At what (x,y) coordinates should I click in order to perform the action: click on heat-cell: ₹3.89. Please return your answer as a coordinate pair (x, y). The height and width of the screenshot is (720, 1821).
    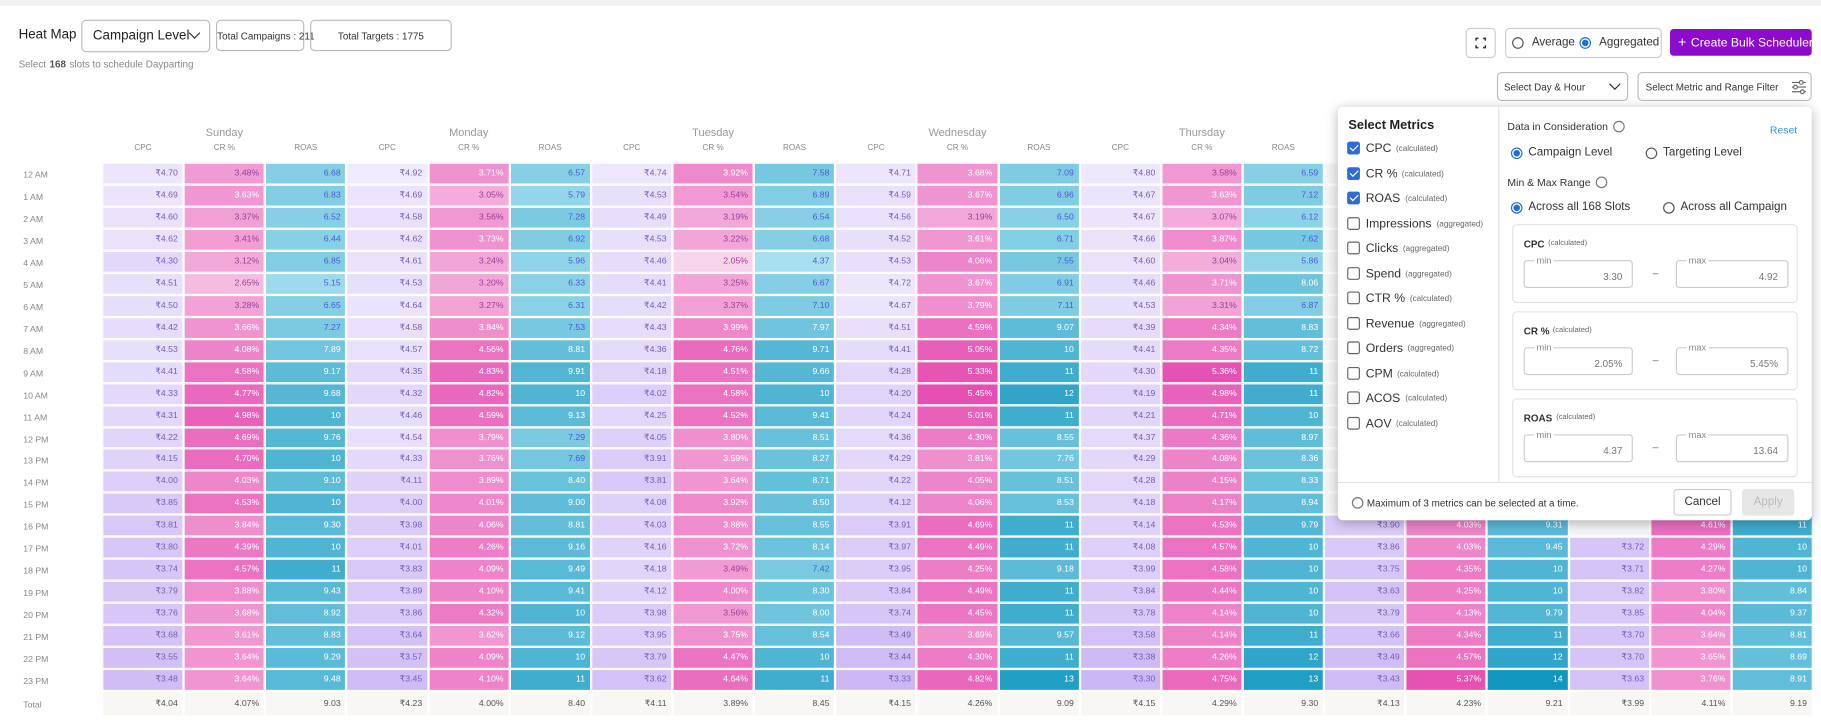
    Looking at the image, I should click on (387, 591).